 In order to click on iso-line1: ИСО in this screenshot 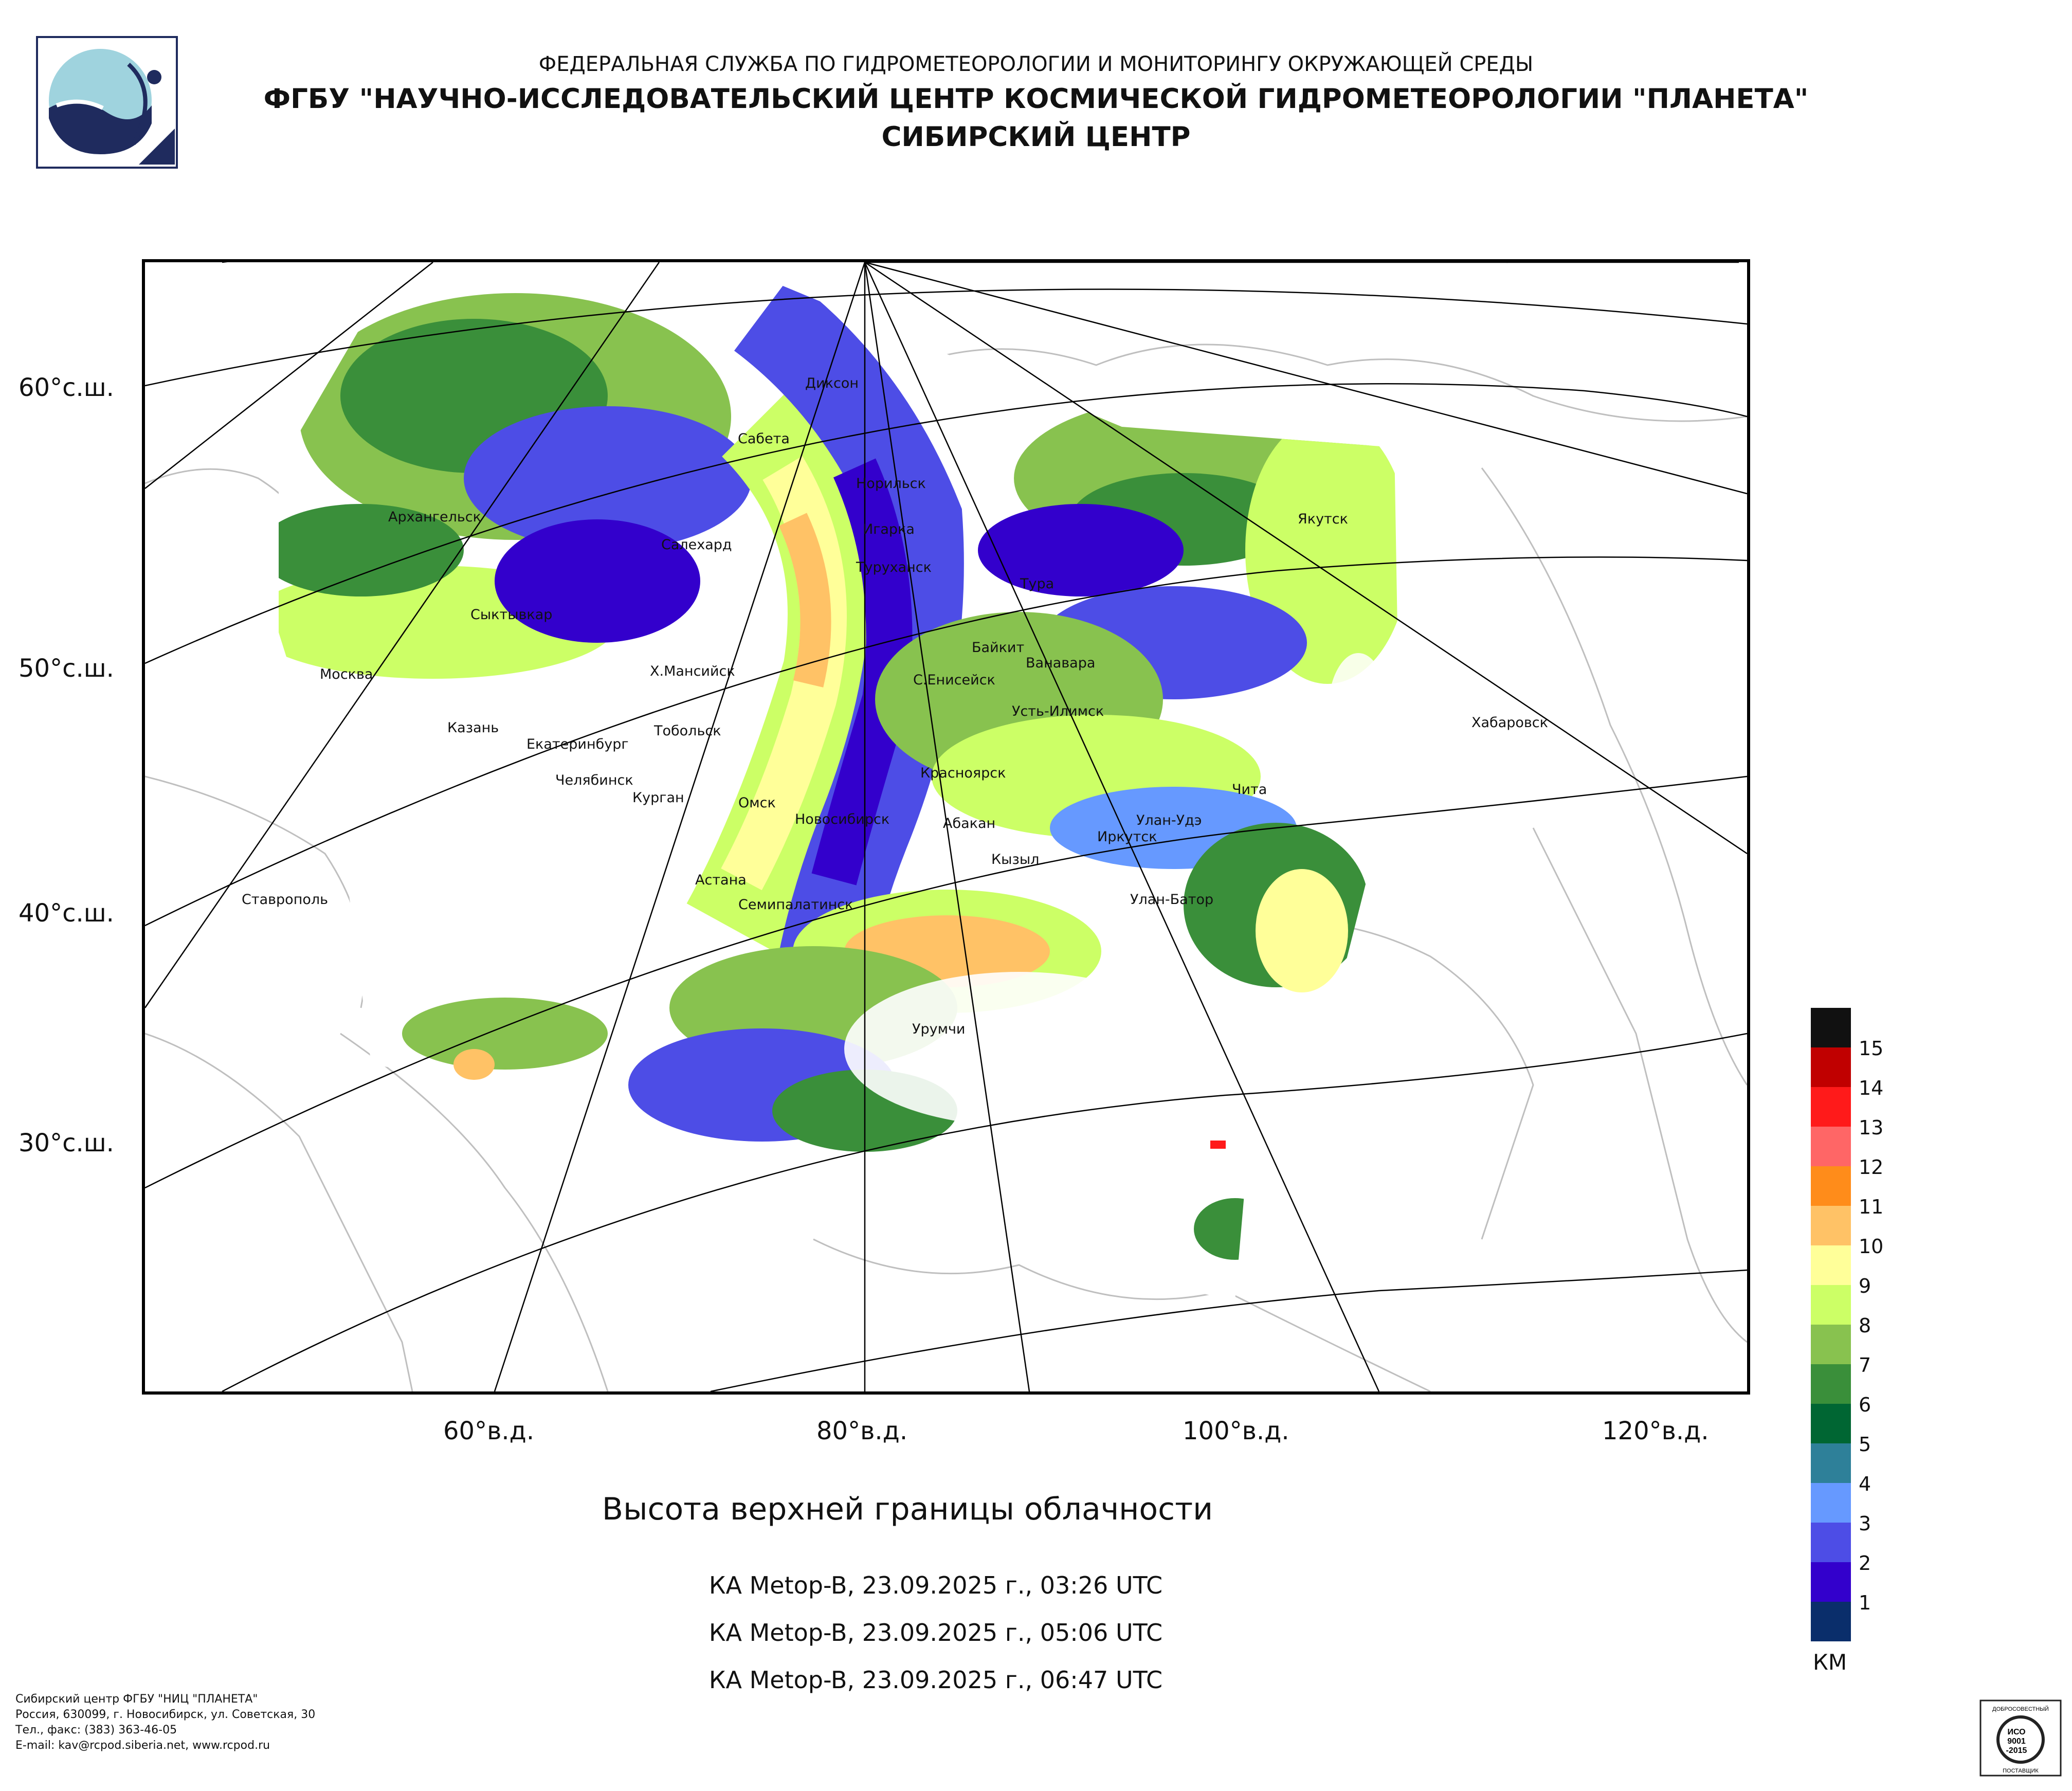, I will do `click(2016, 1732)`.